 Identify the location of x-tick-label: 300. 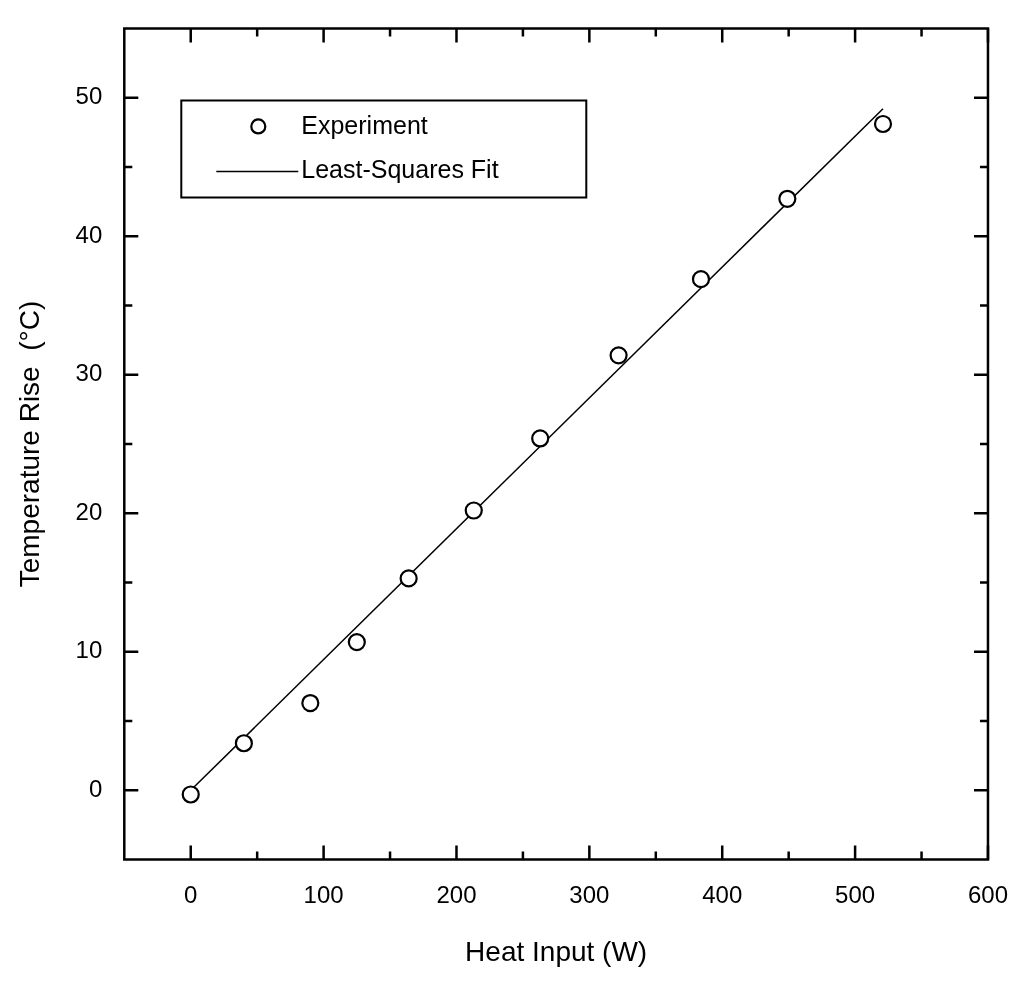
(589, 894).